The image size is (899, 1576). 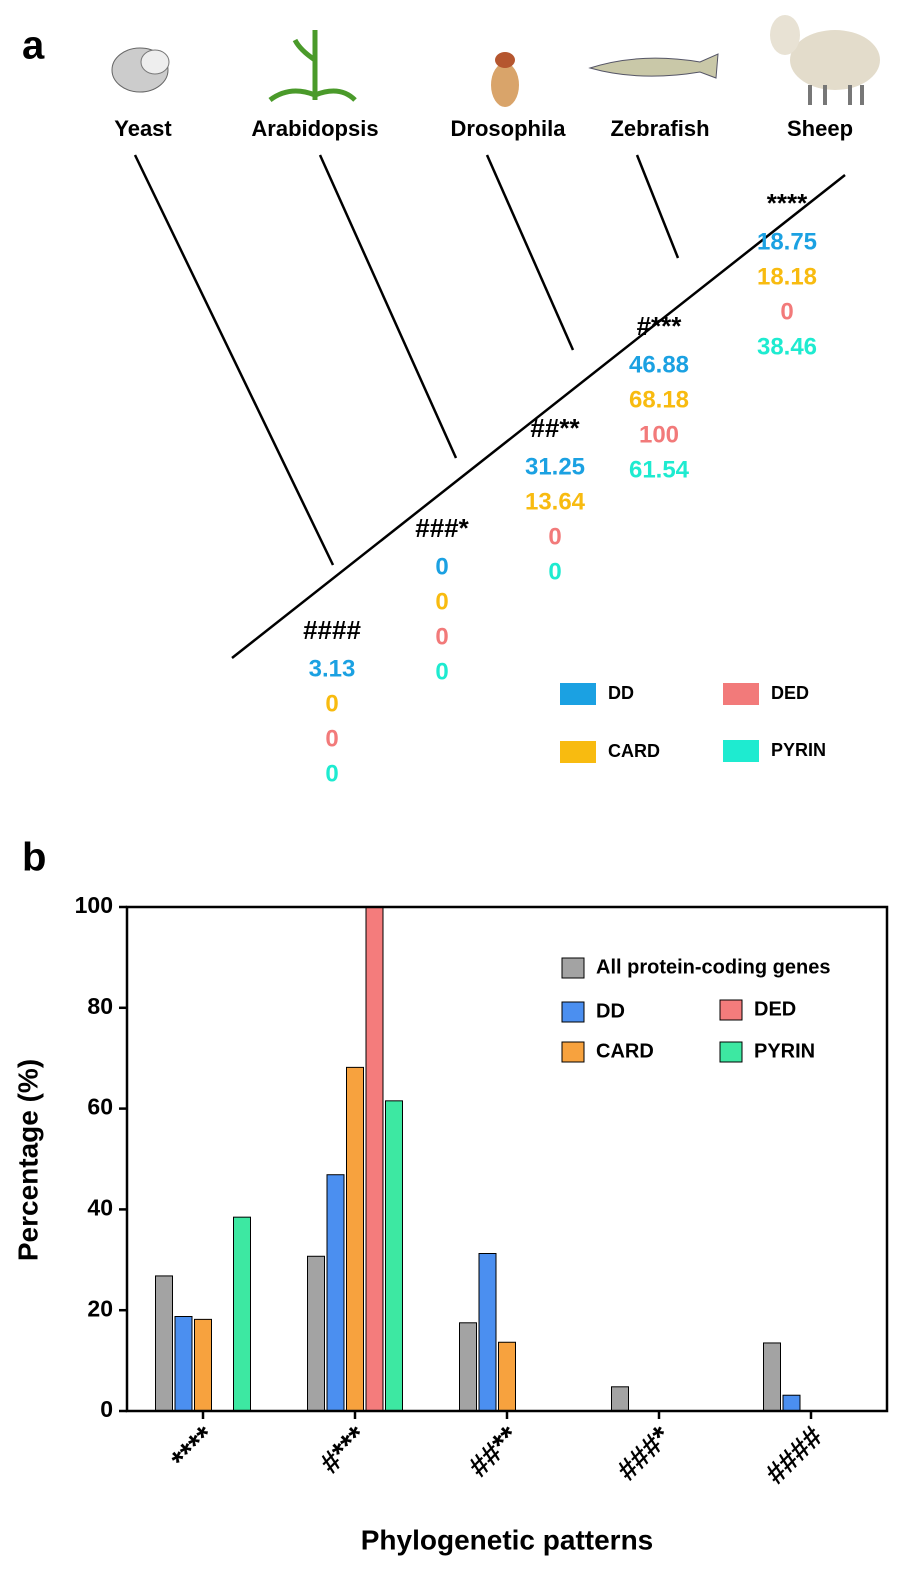 What do you see at coordinates (332, 630) in the screenshot?
I see `pattern-label: ####` at bounding box center [332, 630].